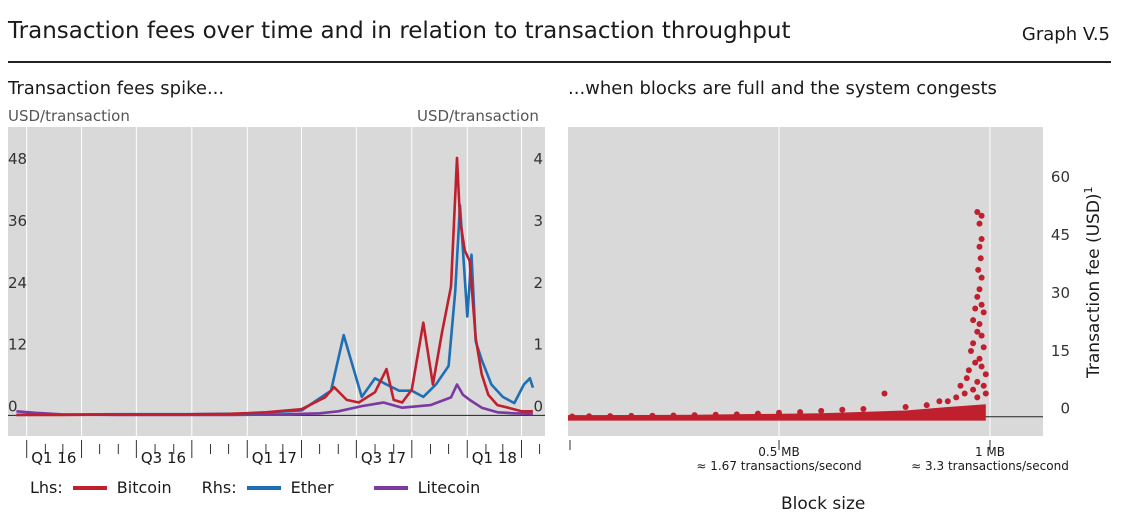 This screenshot has width=1138, height=519. What do you see at coordinates (46, 487) in the screenshot?
I see `legend-lhs-label: Lhs:` at bounding box center [46, 487].